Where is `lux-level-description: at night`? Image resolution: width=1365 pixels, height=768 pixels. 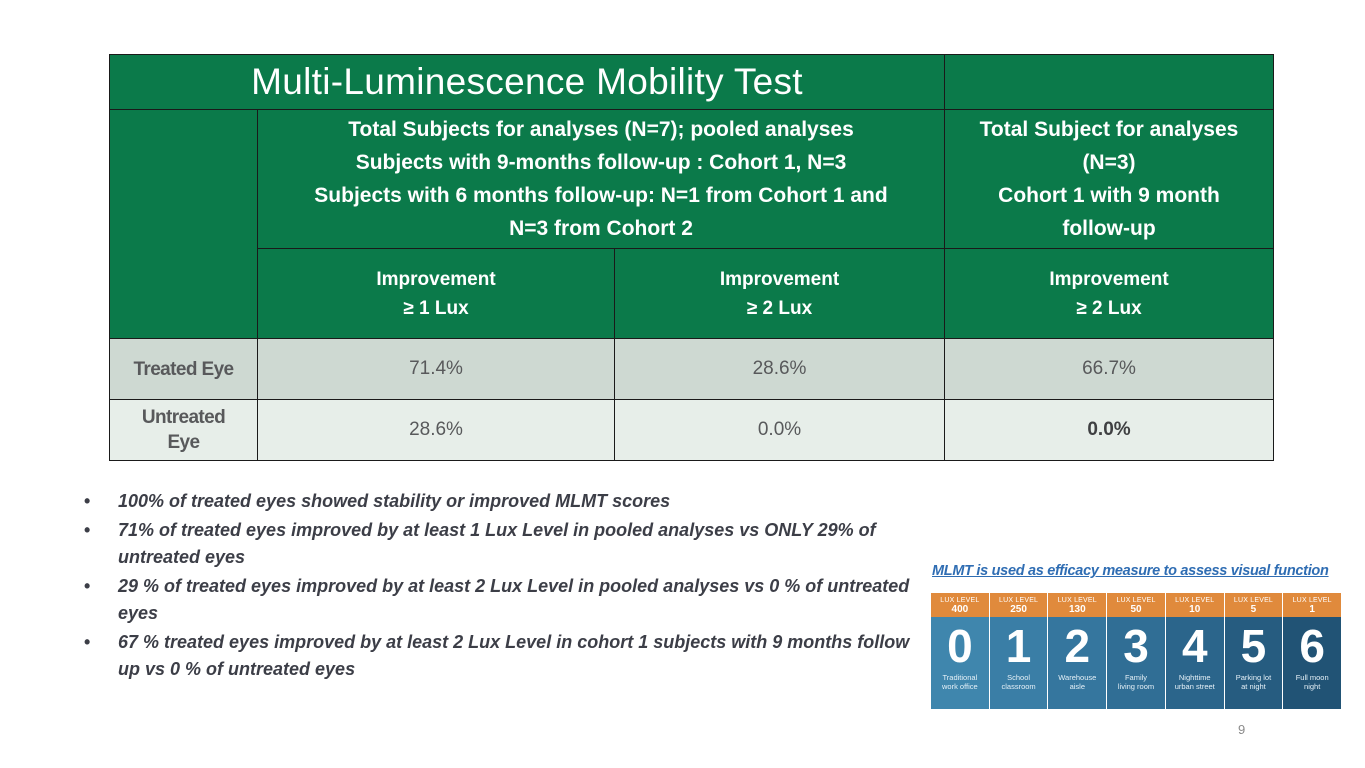
lux-level-description: at night is located at coordinates (1253, 686).